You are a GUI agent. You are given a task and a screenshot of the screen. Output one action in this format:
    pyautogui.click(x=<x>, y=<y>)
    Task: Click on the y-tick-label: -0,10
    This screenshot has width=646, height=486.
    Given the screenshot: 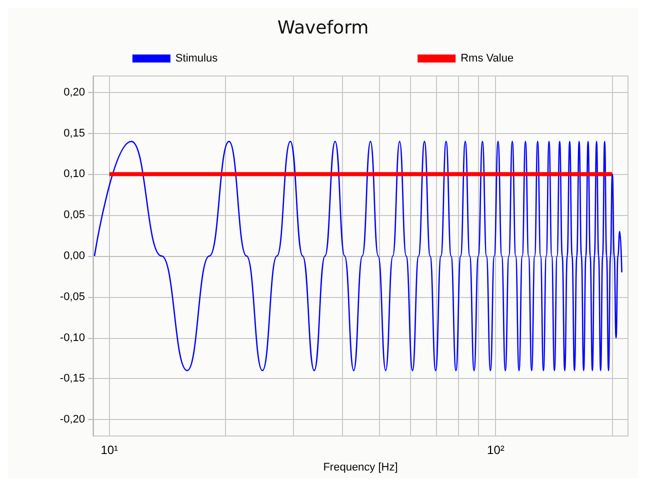 What is the action you would take?
    pyautogui.click(x=72, y=338)
    